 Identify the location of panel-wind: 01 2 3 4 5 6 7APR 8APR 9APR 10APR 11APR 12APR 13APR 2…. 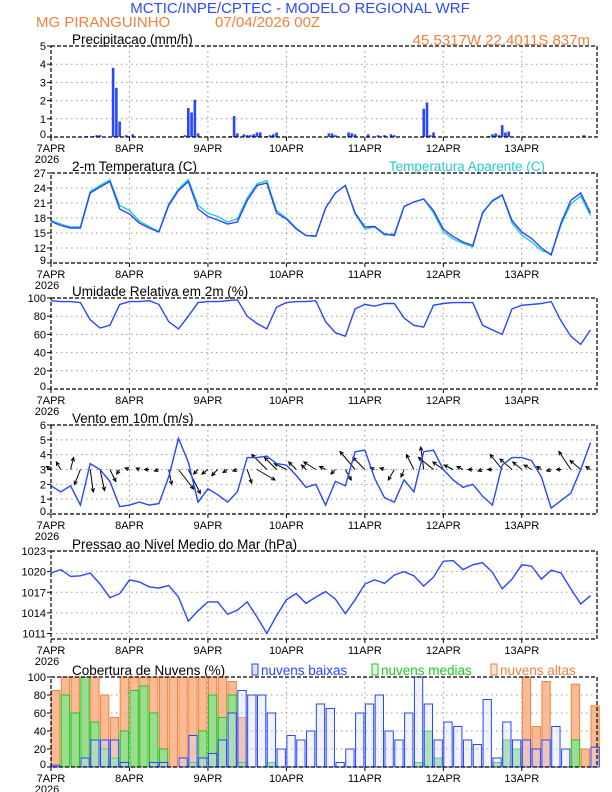
(316, 481).